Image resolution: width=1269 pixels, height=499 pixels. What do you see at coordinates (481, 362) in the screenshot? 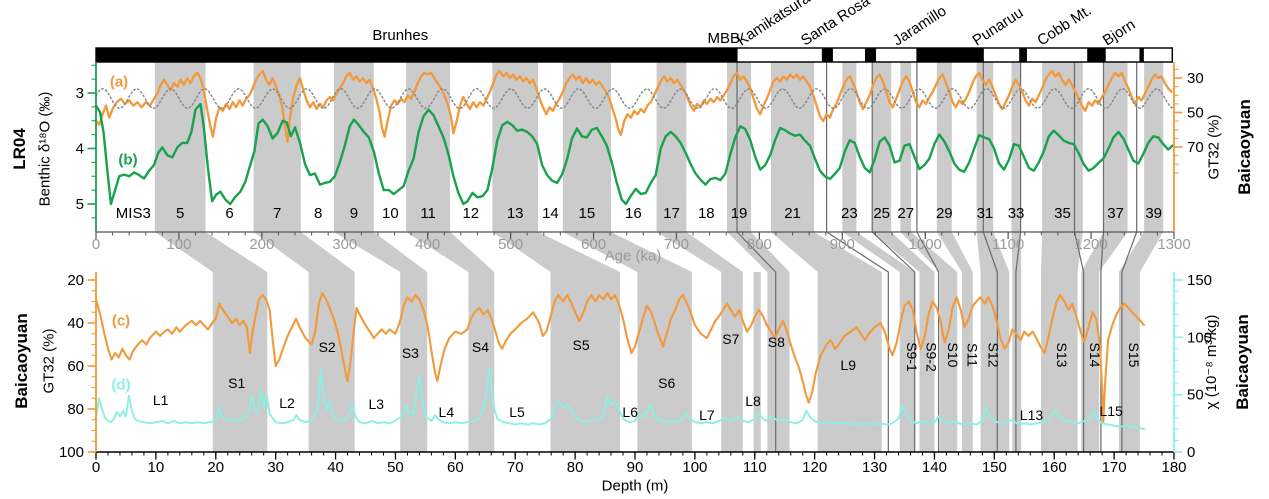
I see `soil-band-S4` at bounding box center [481, 362].